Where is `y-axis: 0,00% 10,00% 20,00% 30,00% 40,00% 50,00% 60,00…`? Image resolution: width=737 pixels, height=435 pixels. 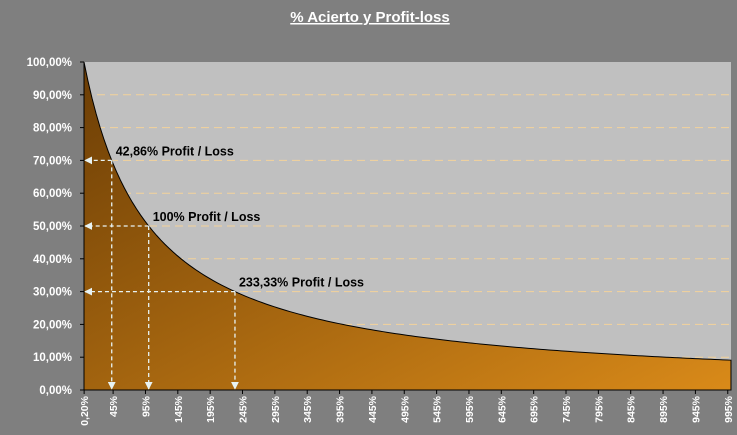 y-axis: 0,00% 10,00% 20,00% 30,00% 40,00% 50,00% 60,00… is located at coordinates (56, 227).